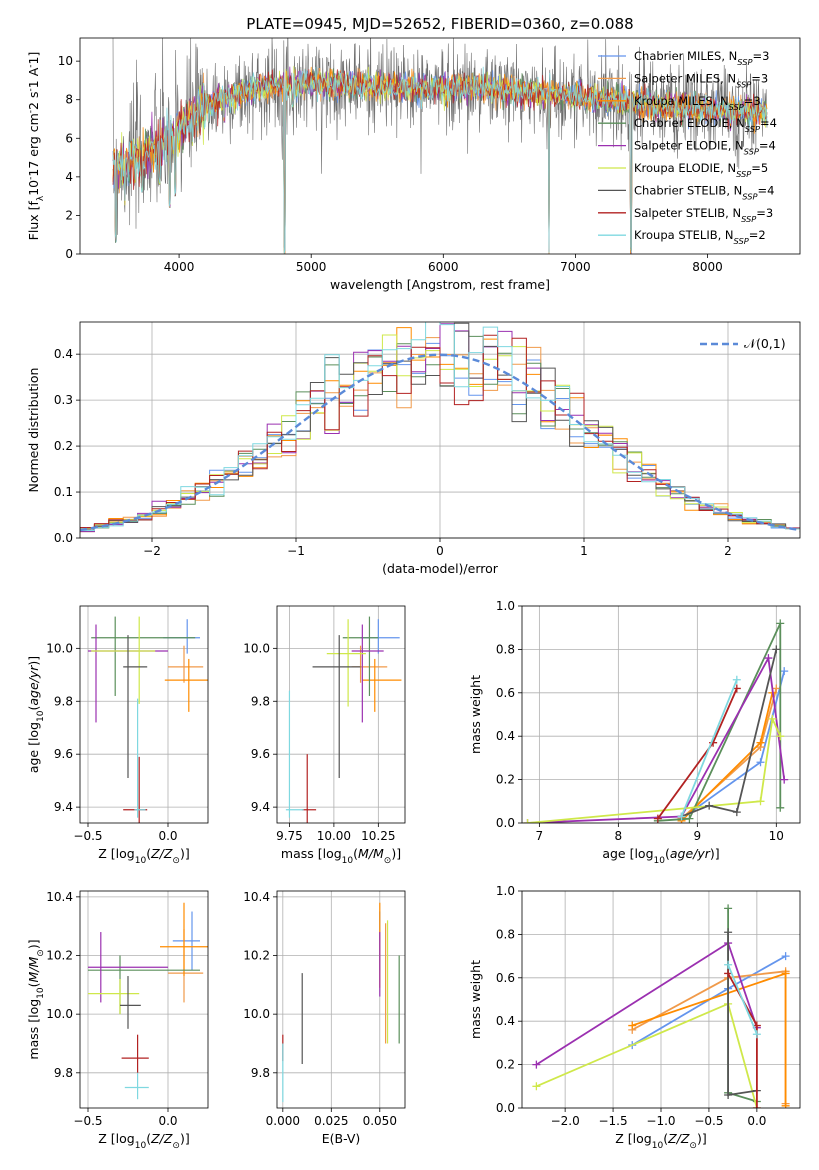  Describe the element at coordinates (36, 714) in the screenshot. I see `y-axis-label: age [log10(age/yr)]` at that location.